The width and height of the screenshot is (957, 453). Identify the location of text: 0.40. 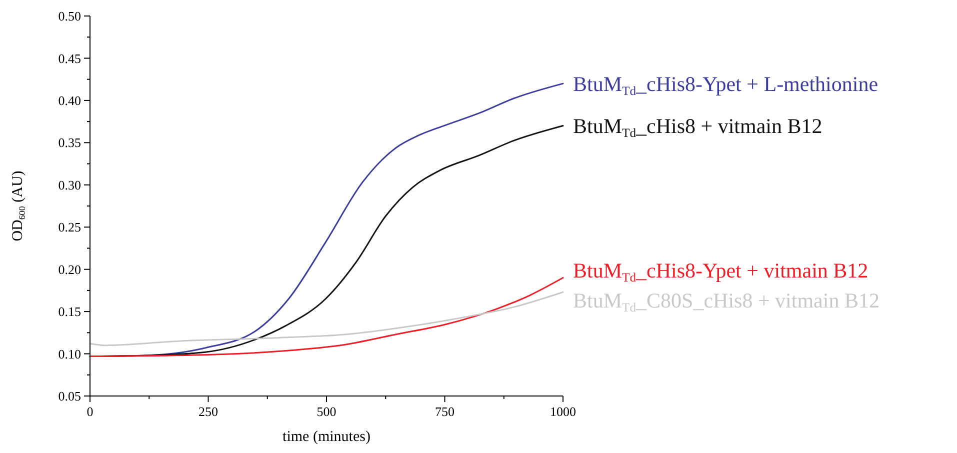
(69, 100).